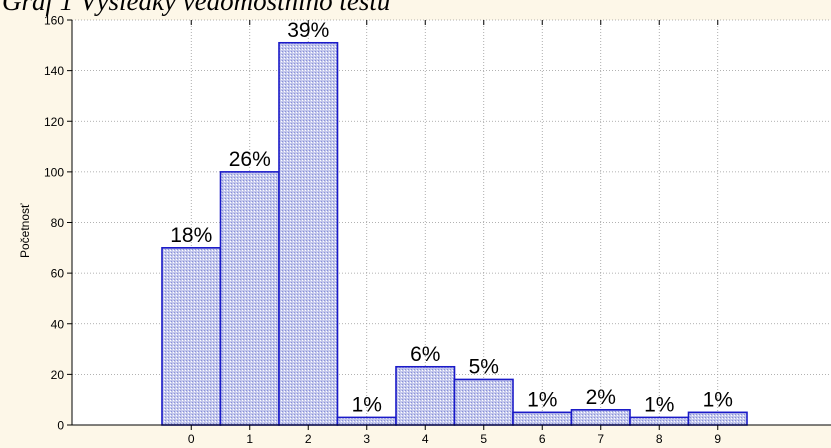  I want to click on data-label: 2%, so click(601, 397).